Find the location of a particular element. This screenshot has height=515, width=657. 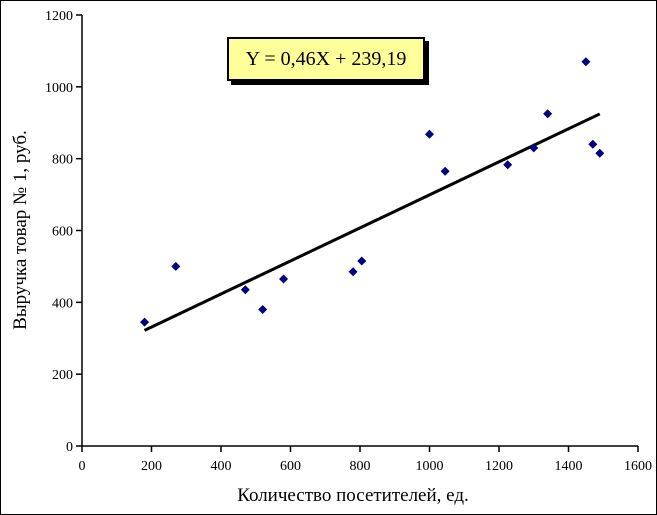

y-tick-label: 800 is located at coordinates (62, 160).